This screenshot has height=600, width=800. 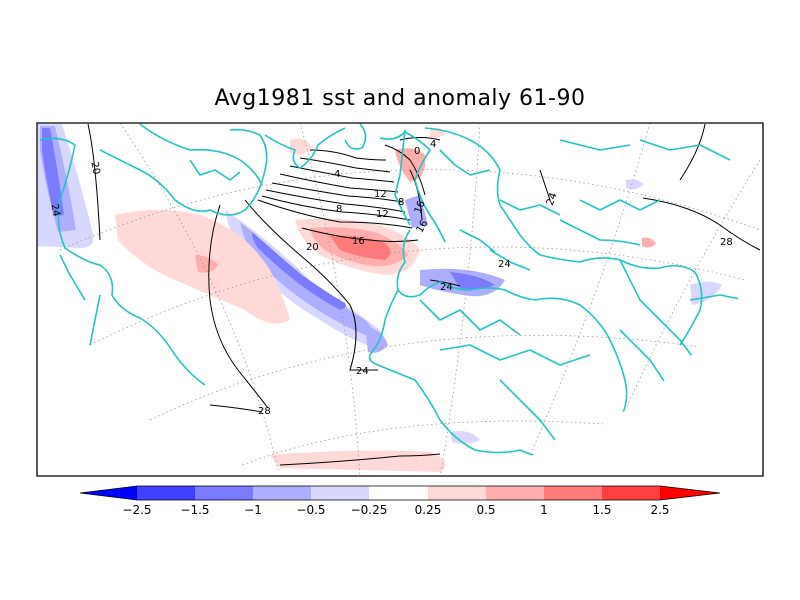 I want to click on colorbar-arrow-right, so click(x=690, y=493).